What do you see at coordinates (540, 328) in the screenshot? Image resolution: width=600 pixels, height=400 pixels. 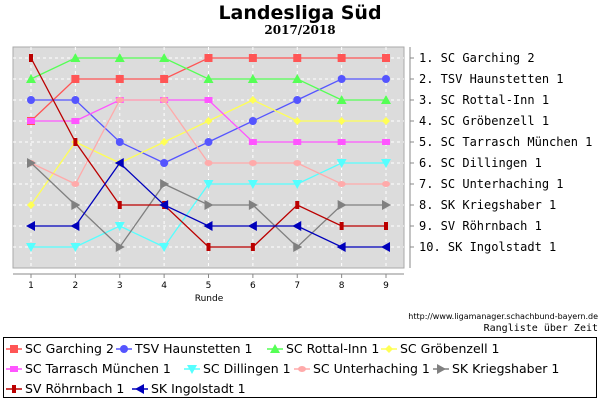 I see `chart-caption: Rangliste über Zeit` at bounding box center [540, 328].